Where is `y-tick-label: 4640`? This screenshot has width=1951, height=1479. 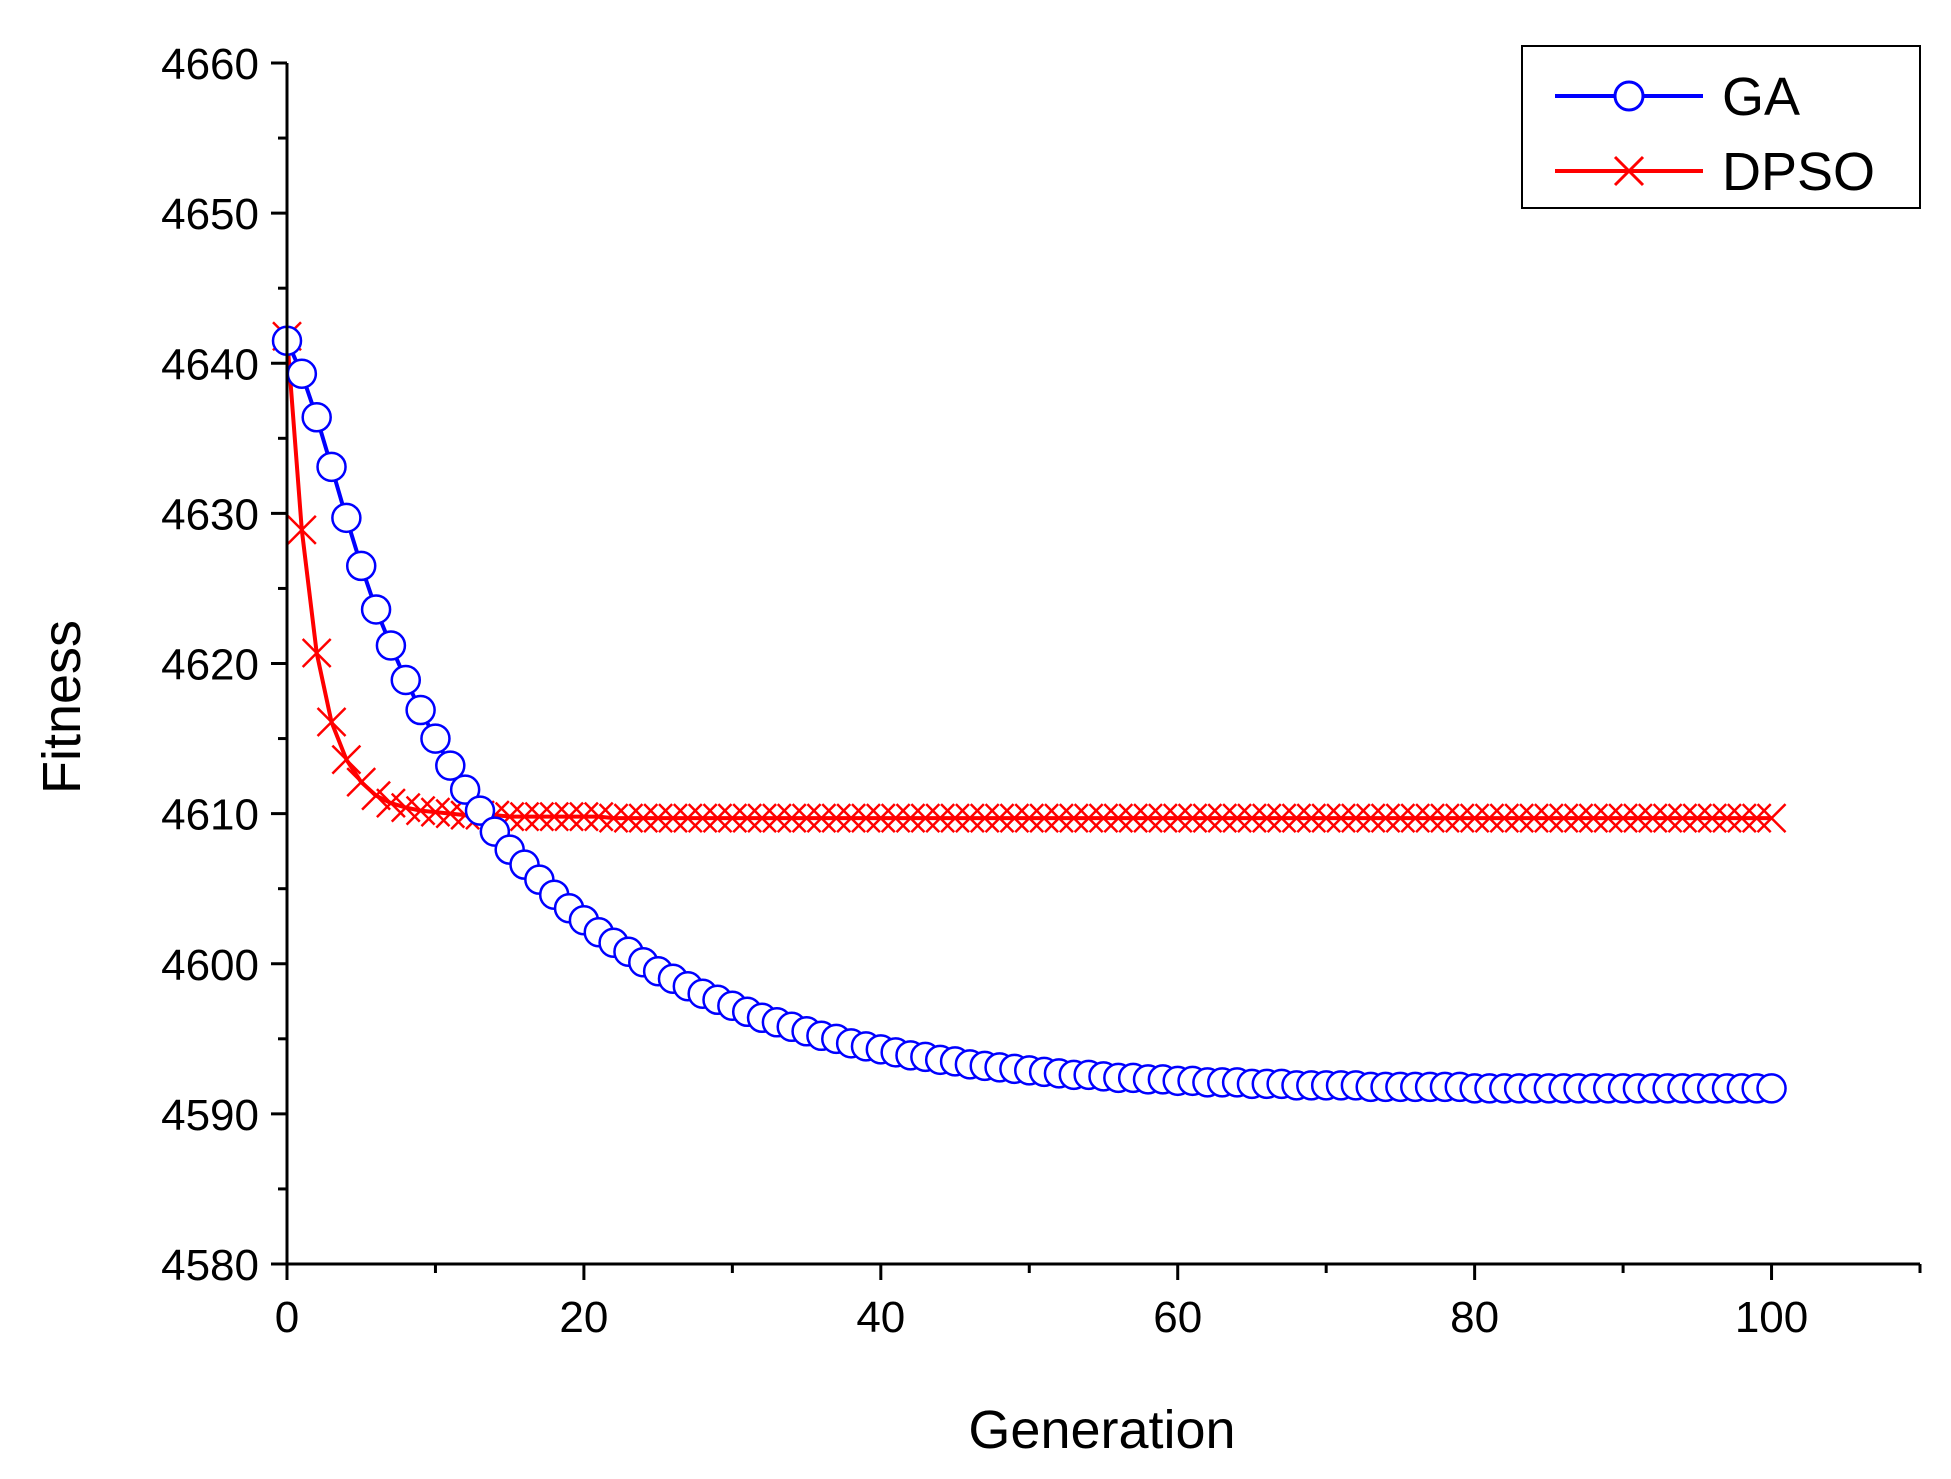
y-tick-label: 4640 is located at coordinates (210, 364).